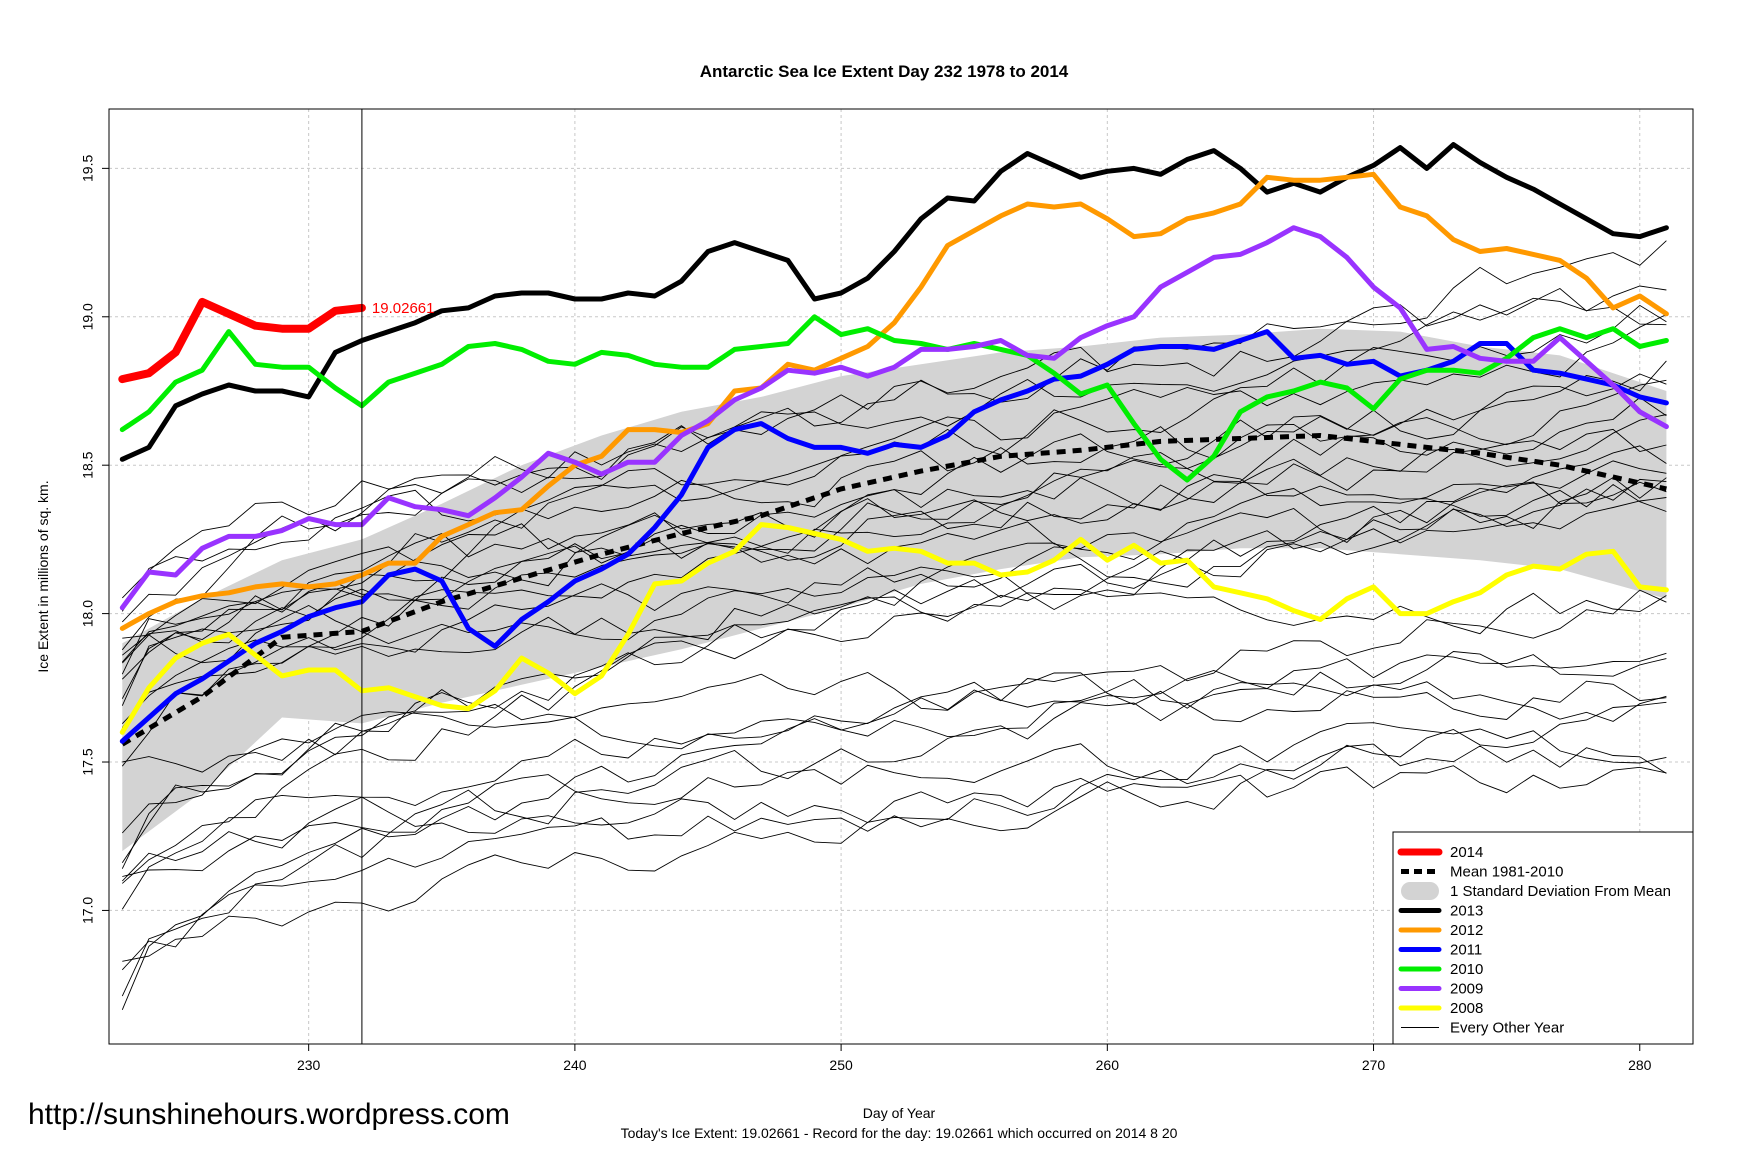 Image resolution: width=1738 pixels, height=1158 pixels. I want to click on legend-label: 2009, so click(1466, 989).